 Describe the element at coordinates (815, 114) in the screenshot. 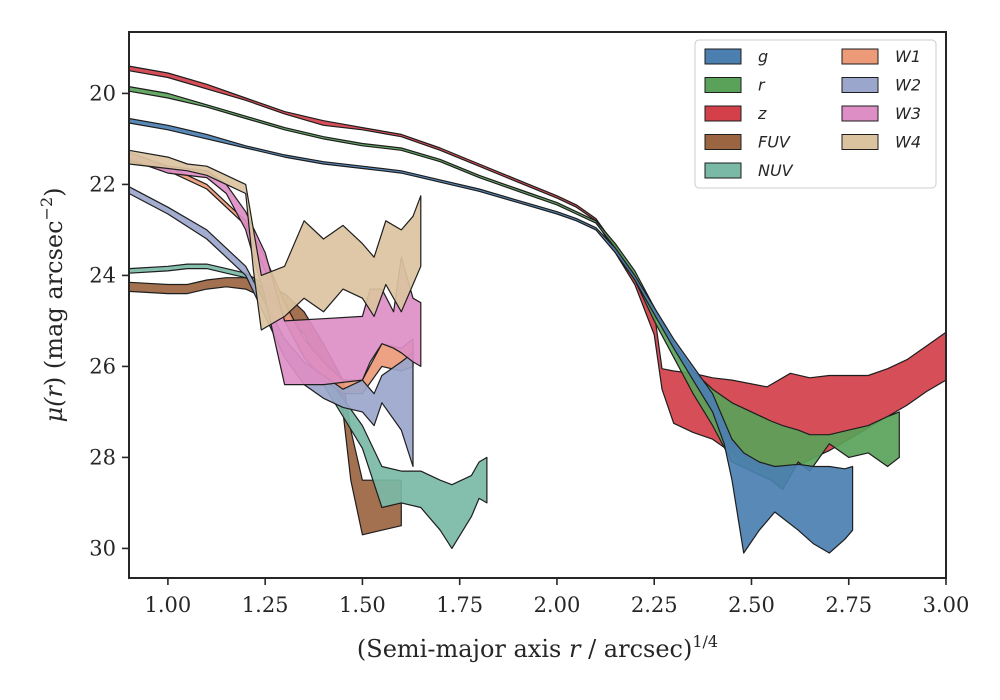

I see `legend: grz FUV NUV W1 W2 W3 W4` at that location.